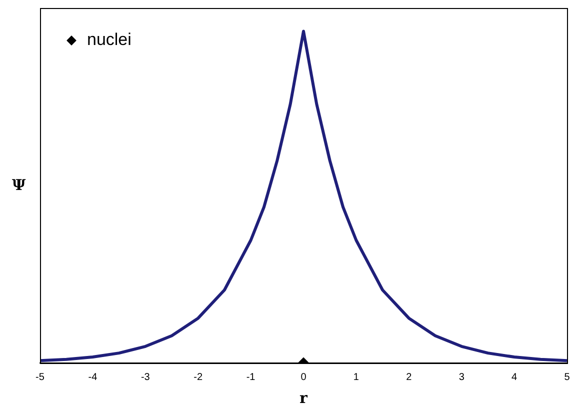 The width and height of the screenshot is (585, 412). What do you see at coordinates (303, 377) in the screenshot?
I see `x-tick-label: 0` at bounding box center [303, 377].